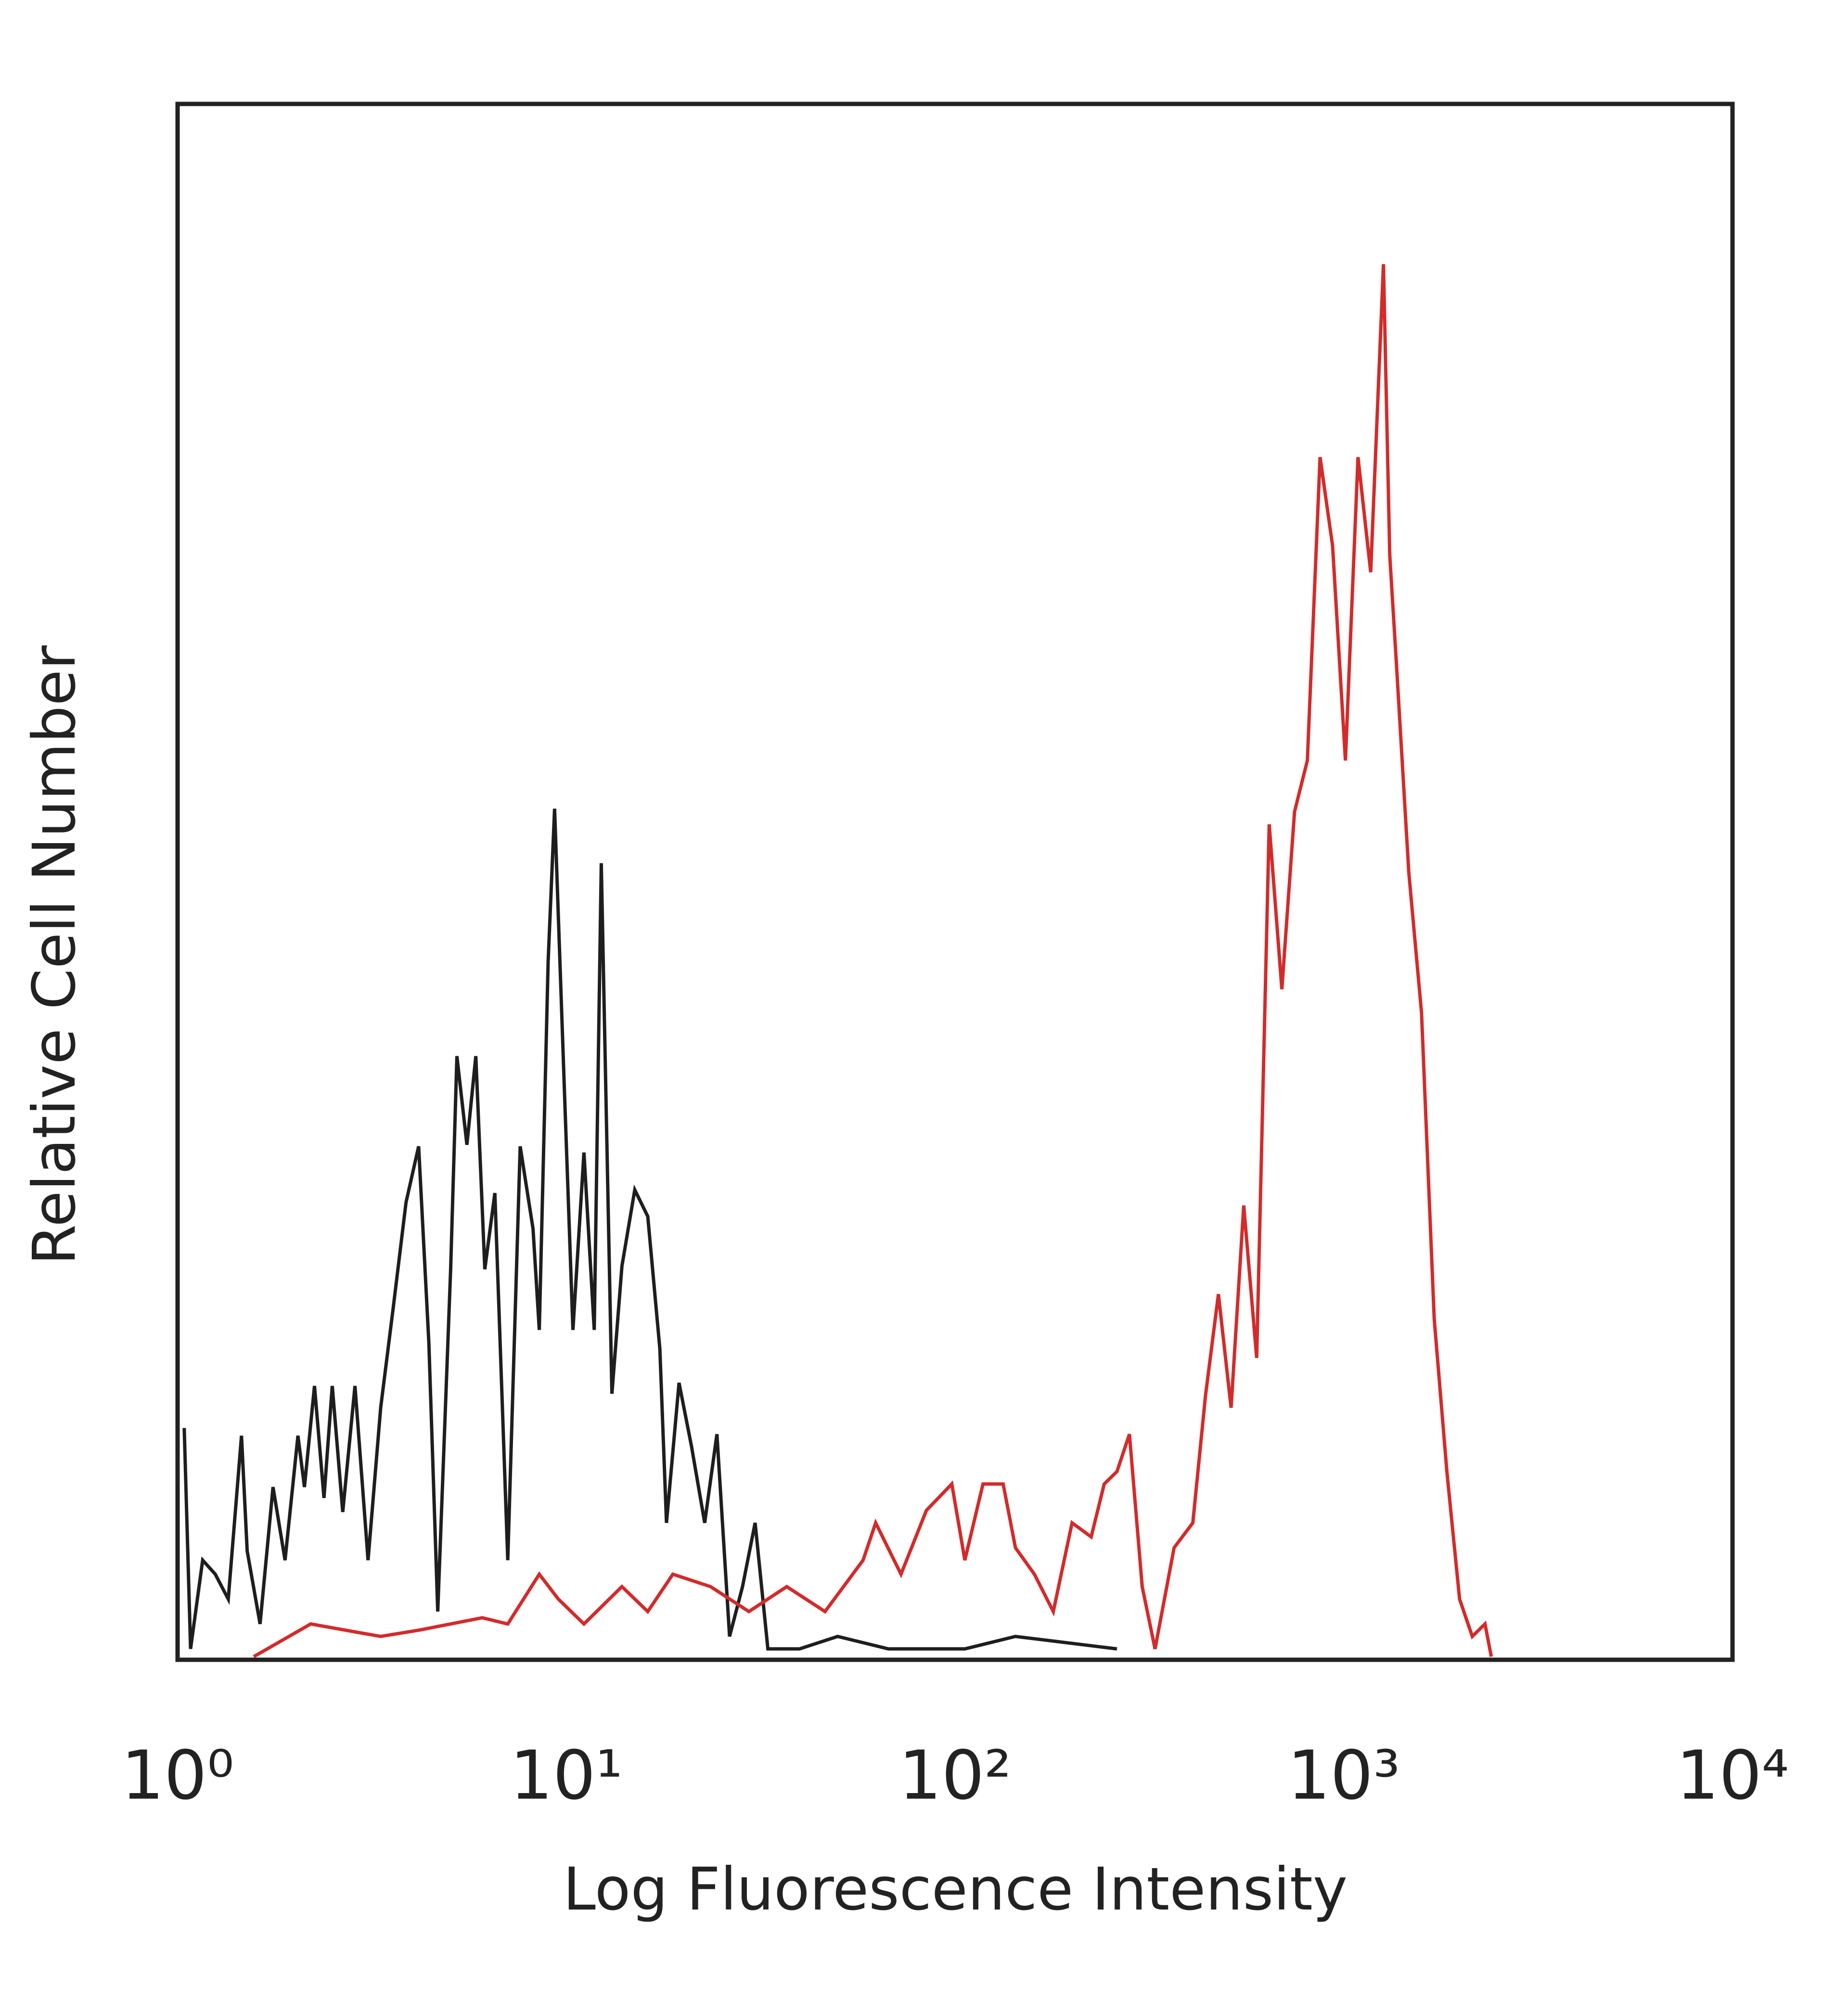 The image size is (1848, 2000). What do you see at coordinates (955, 1889) in the screenshot?
I see `x-axis-label: Log Fluorescence Intensity` at bounding box center [955, 1889].